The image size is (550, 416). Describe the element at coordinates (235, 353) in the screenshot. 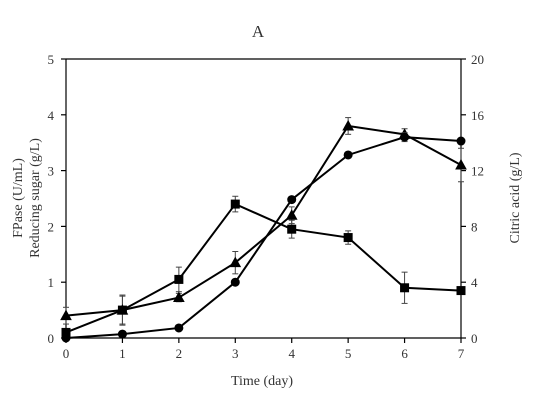

I see `x-tick-label: 3` at that location.